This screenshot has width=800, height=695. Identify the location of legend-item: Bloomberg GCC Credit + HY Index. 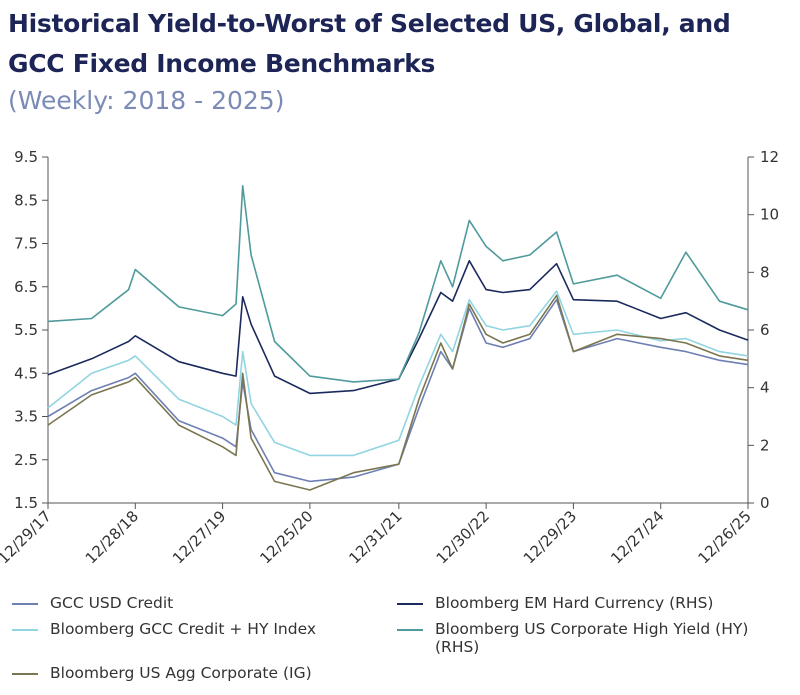
(204, 638).